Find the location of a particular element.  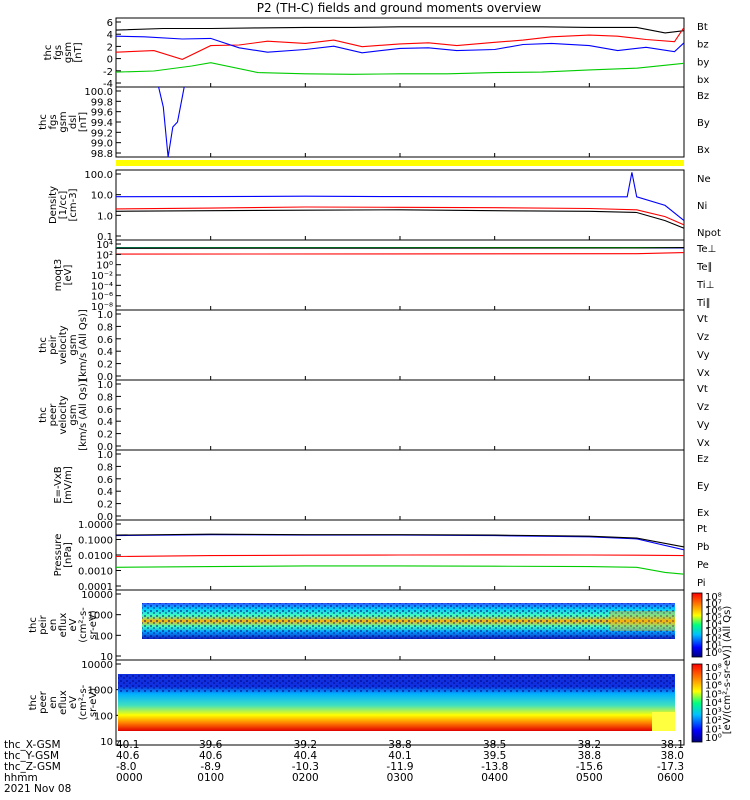

x-axis-value: -17.3 is located at coordinates (670, 767).